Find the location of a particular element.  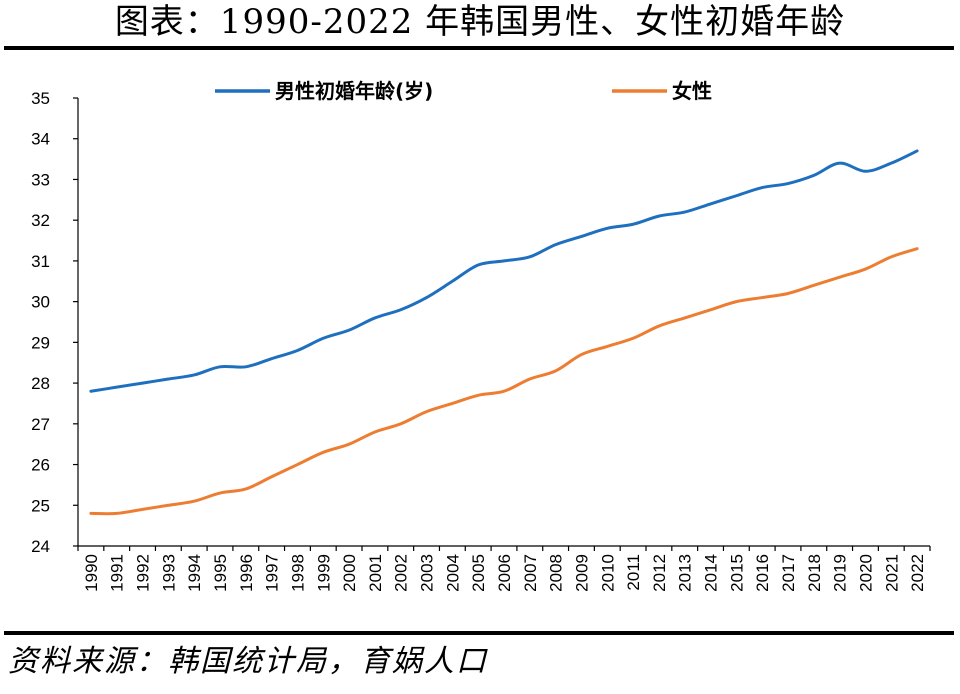

legend: 男性初婚年龄(岁) 女性 is located at coordinates (463, 91).